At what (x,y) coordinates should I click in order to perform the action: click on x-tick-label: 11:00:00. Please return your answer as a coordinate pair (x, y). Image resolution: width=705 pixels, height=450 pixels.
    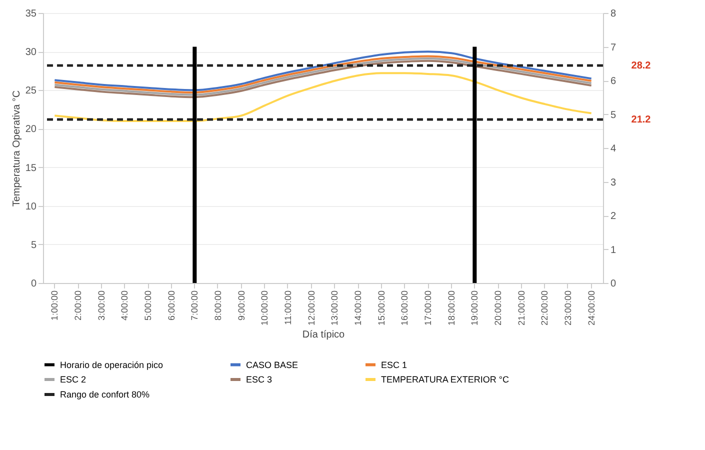
    Looking at the image, I should click on (288, 307).